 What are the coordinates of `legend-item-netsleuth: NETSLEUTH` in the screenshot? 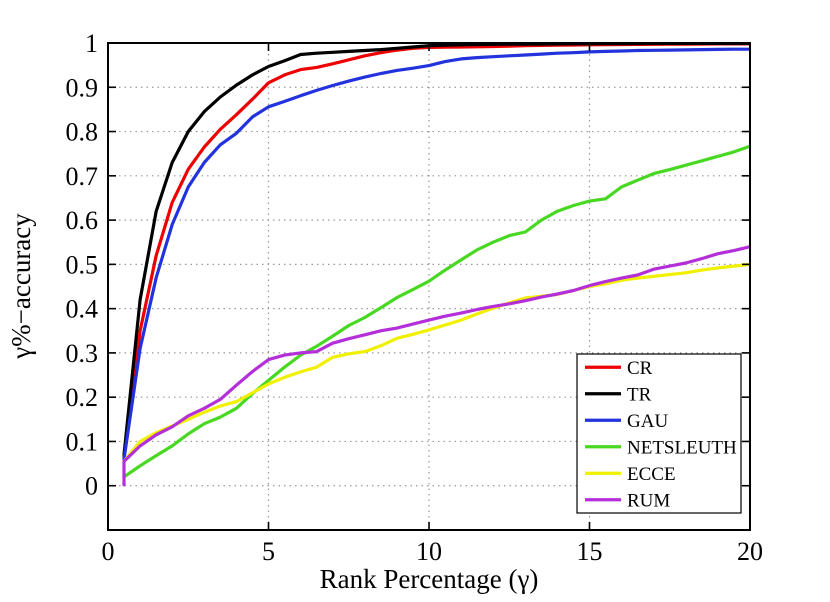 It's located at (661, 447).